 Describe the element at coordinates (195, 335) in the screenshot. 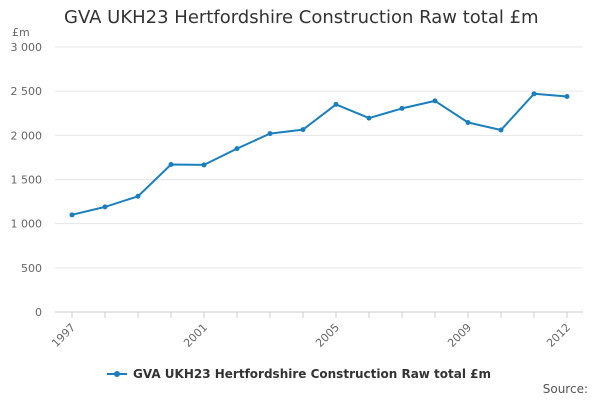

I see `x-tick-label: 2001` at that location.